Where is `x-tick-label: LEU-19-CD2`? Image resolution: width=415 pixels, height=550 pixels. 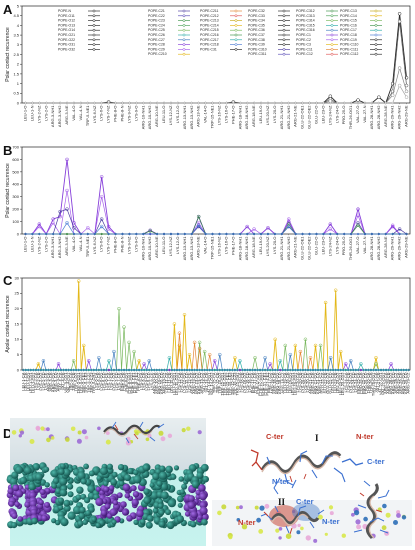 x-tick-label: LEU-19-CD2 is located at coordinates (294, 384).